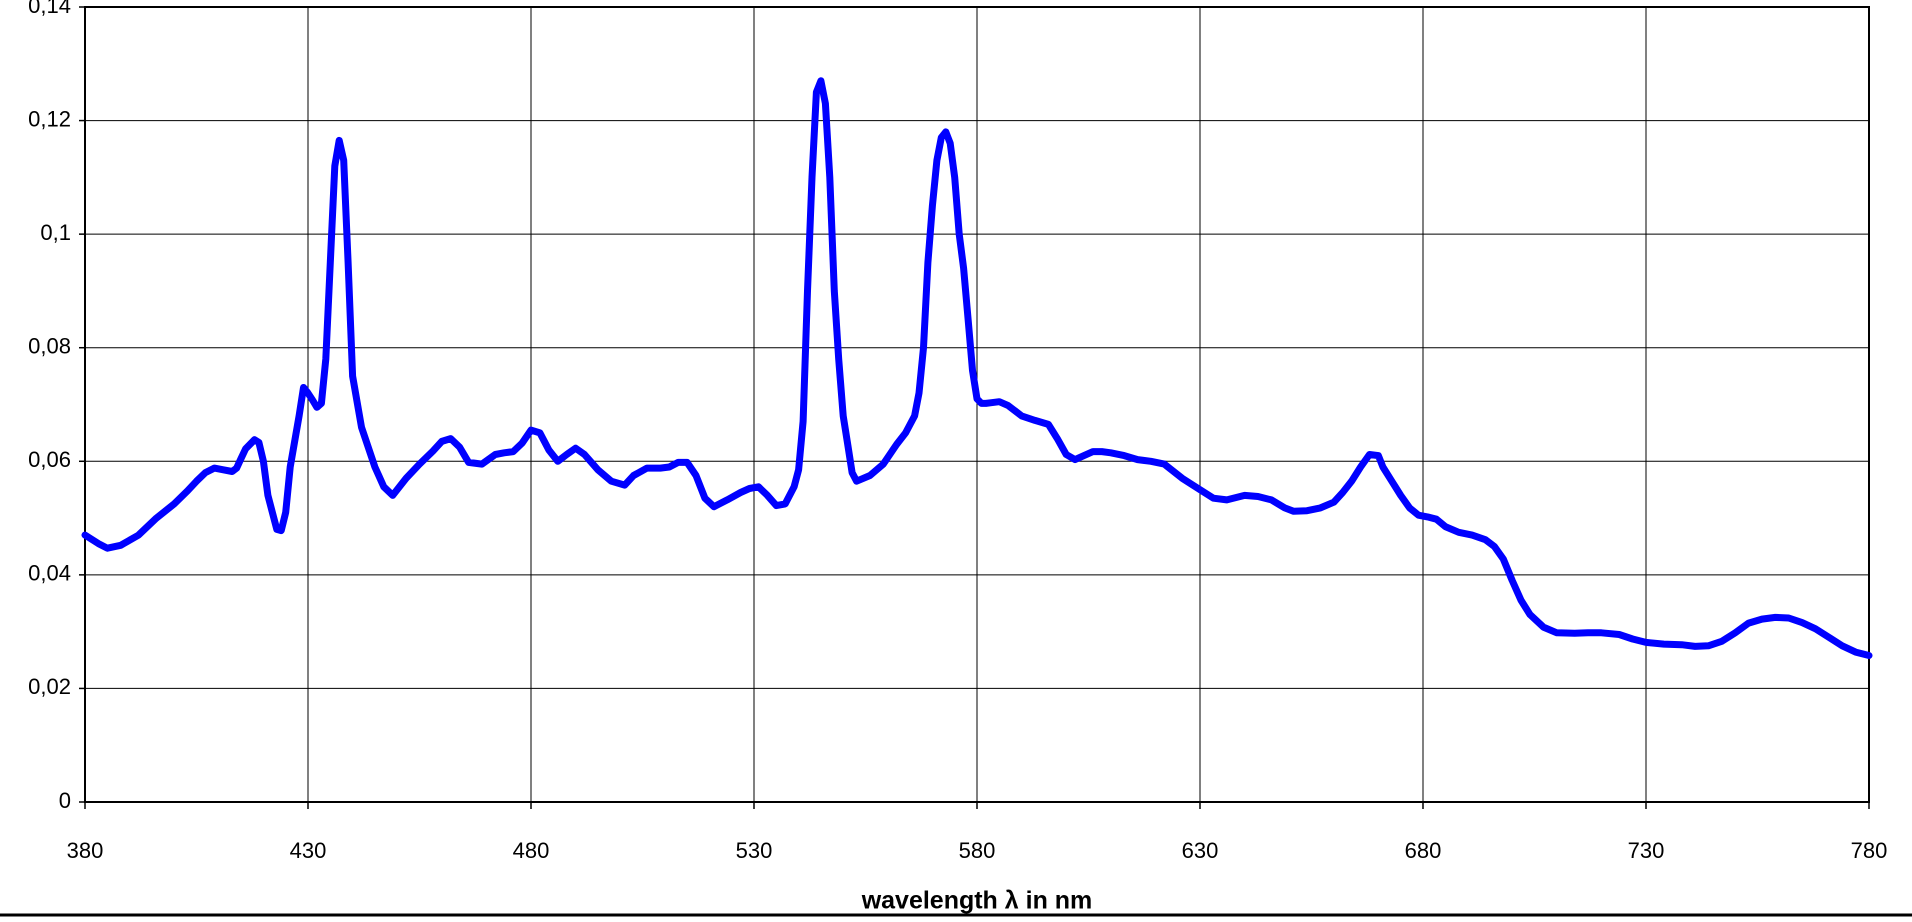  Describe the element at coordinates (49, 9) in the screenshot. I see `y-tick-label: 0,14` at that location.